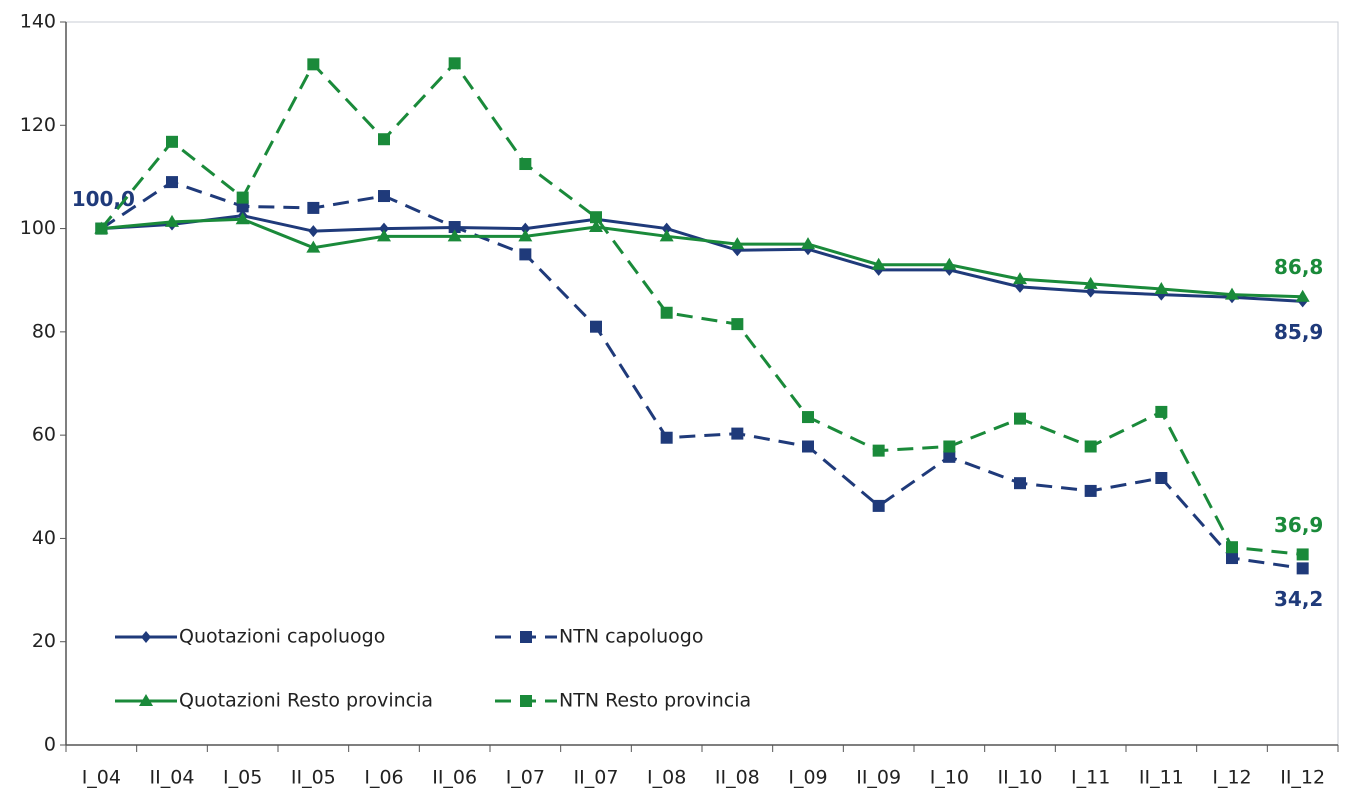 The image size is (1346, 798). I want to click on y-tick-label: 140, so click(38, 22).